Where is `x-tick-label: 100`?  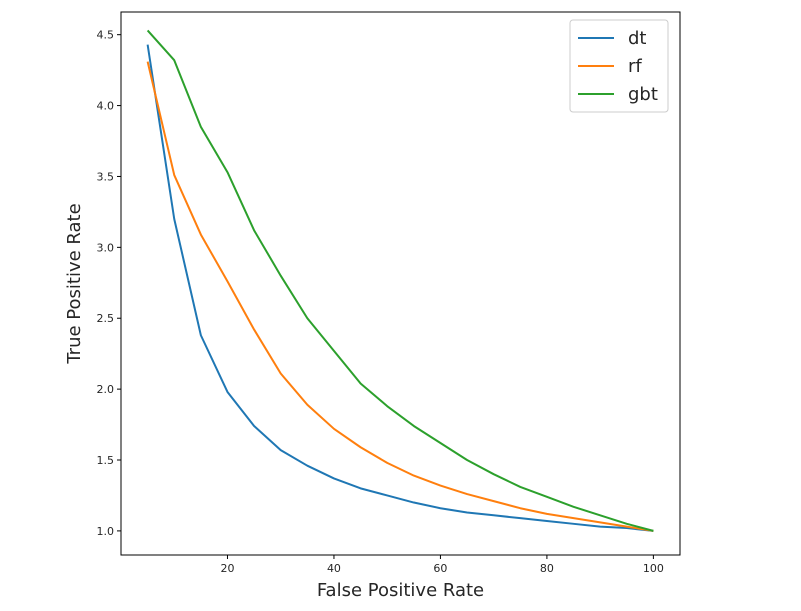
x-tick-label: 100 is located at coordinates (653, 568).